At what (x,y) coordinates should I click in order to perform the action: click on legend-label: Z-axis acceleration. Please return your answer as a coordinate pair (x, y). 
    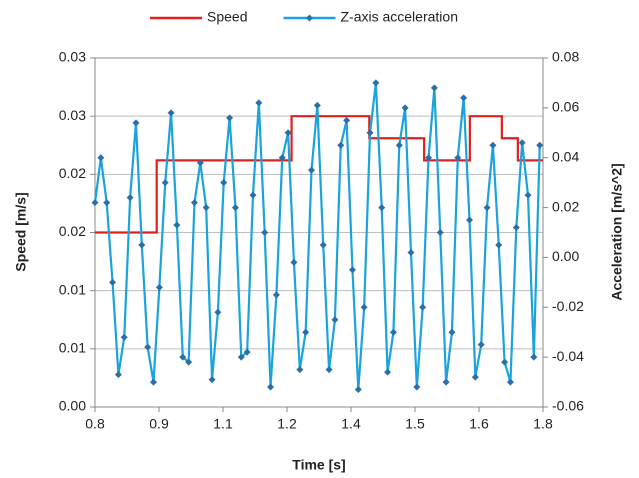
    Looking at the image, I should click on (399, 17).